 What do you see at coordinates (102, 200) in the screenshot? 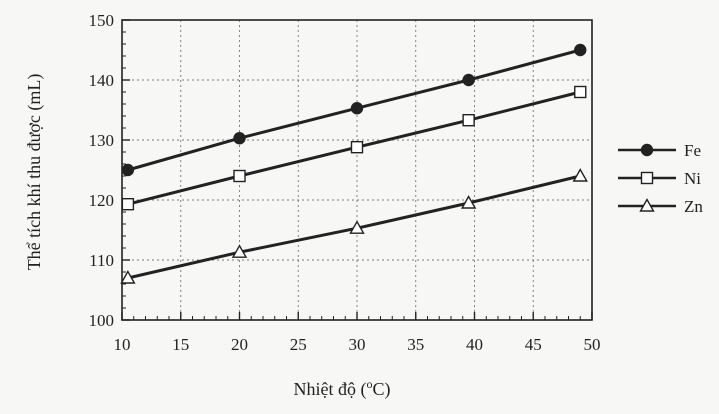
I see `y-tick-label: 120` at bounding box center [102, 200].